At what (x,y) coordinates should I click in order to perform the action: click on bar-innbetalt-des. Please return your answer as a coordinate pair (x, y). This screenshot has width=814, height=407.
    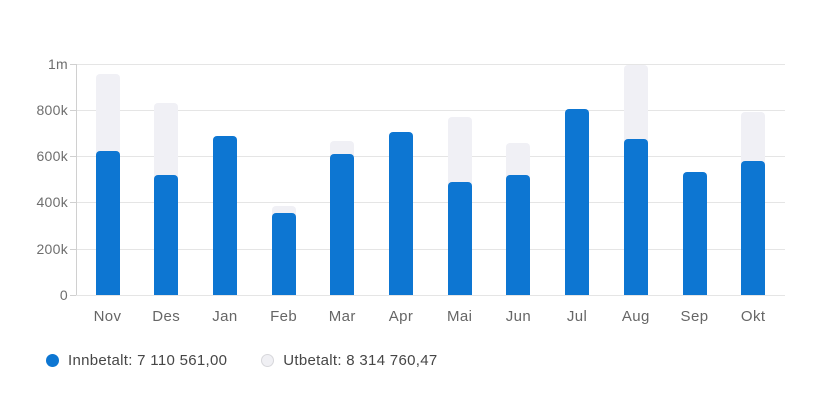
    Looking at the image, I should click on (166, 234).